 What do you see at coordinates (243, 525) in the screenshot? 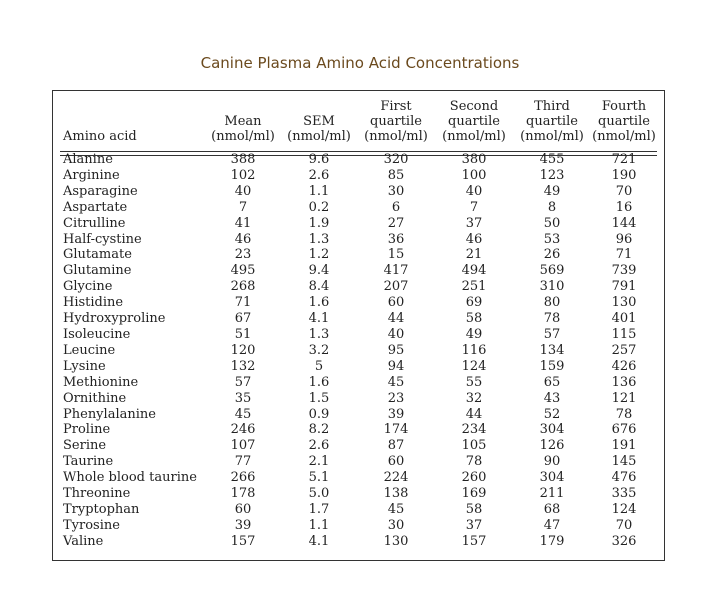
I see `cell-mean: 39` at bounding box center [243, 525].